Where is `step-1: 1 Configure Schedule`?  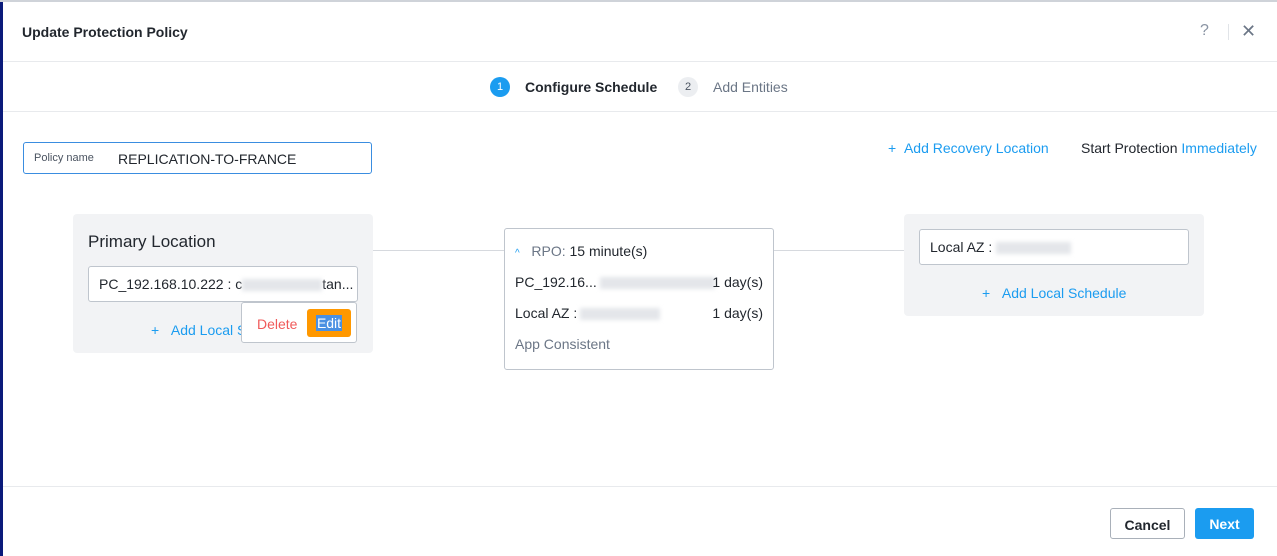
step-1: 1 Configure Schedule is located at coordinates (573, 87).